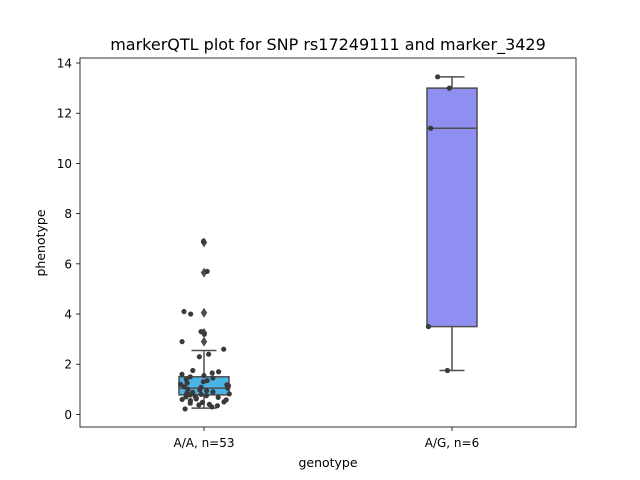 This screenshot has width=640, height=480. What do you see at coordinates (68, 264) in the screenshot?
I see `y-tick-label: 6` at bounding box center [68, 264].